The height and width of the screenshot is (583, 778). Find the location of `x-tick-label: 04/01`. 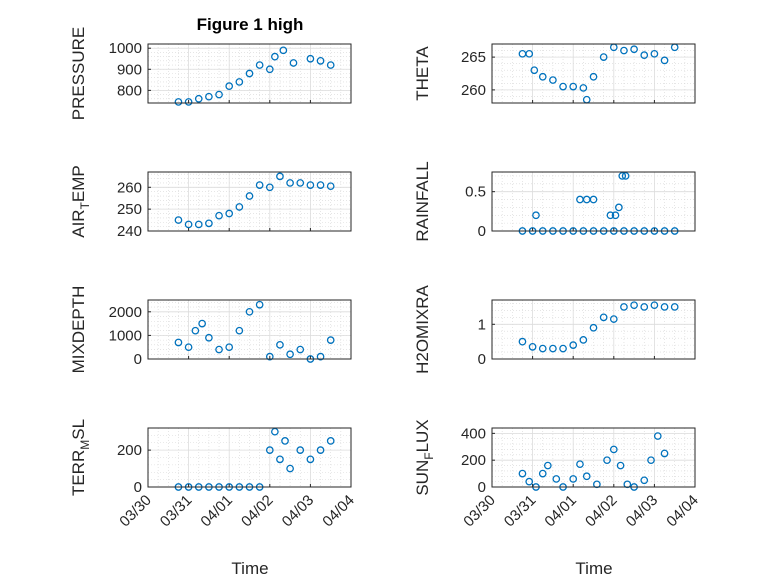

x-tick-label: 04/01 is located at coordinates (560, 511).